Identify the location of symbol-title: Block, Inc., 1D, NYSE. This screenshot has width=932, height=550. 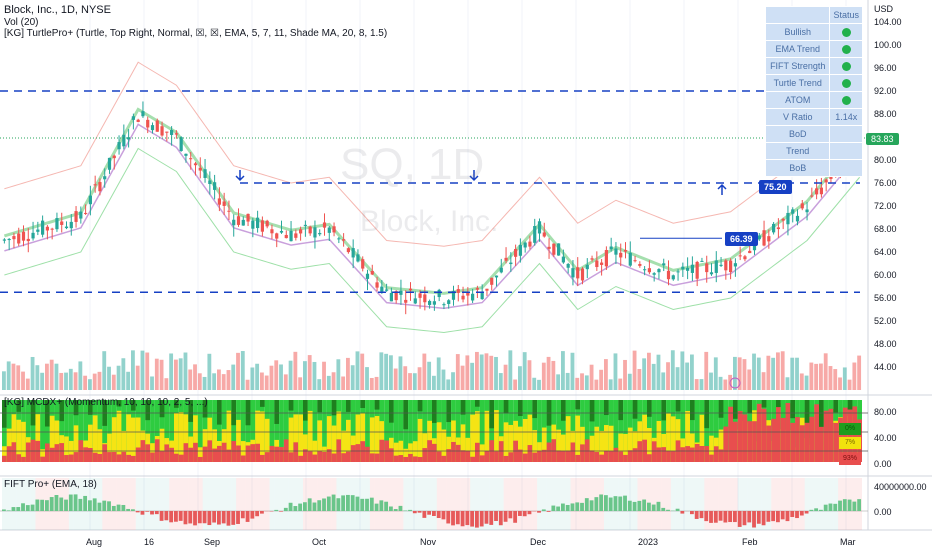
(57, 10).